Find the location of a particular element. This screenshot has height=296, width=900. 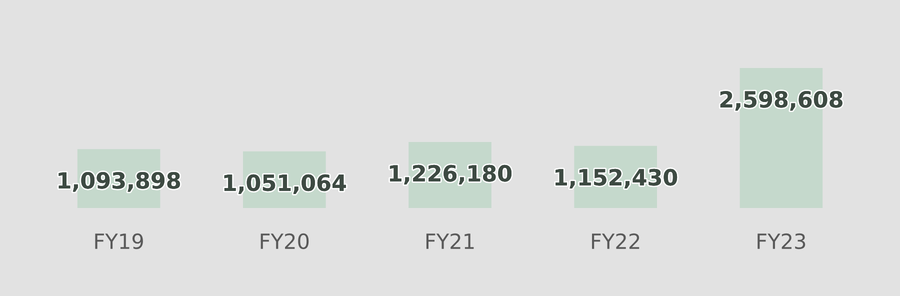

data-label: 1,051,064 is located at coordinates (285, 184).